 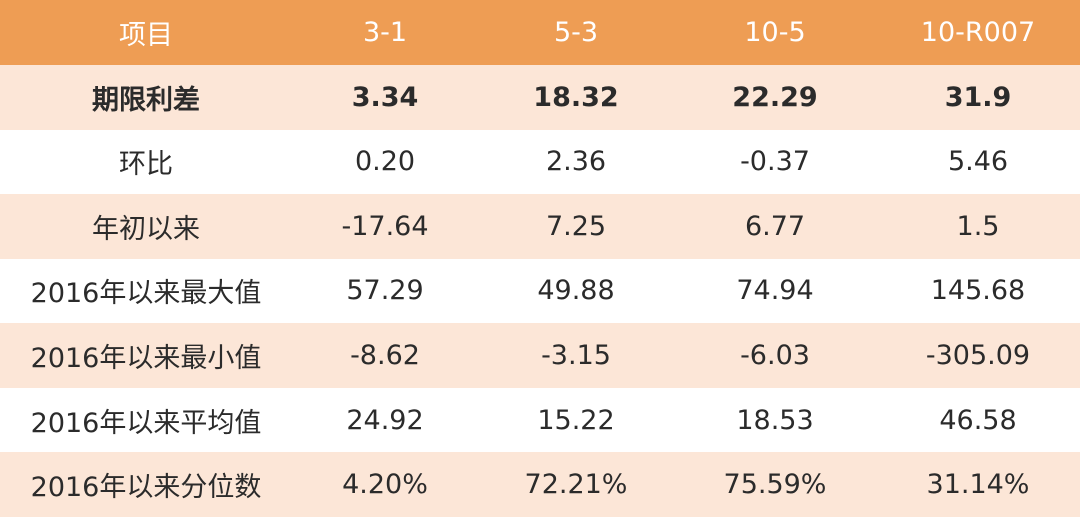 I want to click on row-label: 2016年以来平均值, so click(x=146, y=420).